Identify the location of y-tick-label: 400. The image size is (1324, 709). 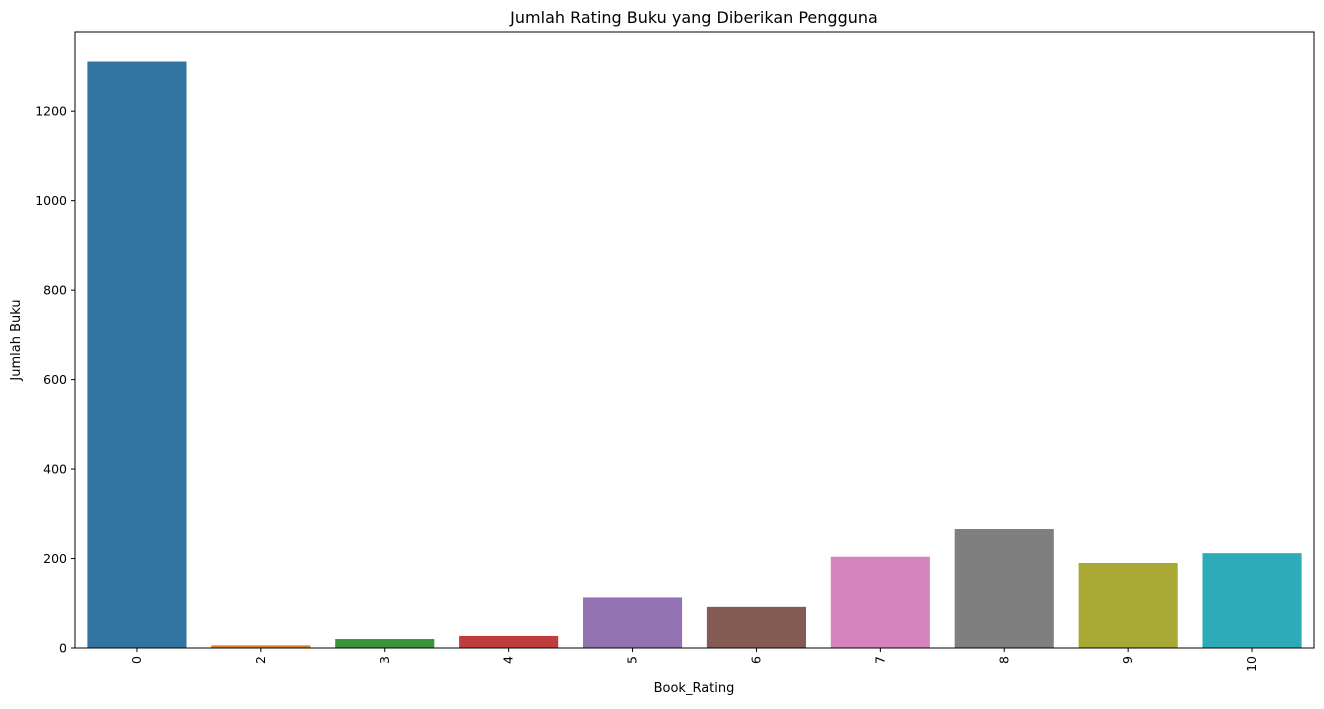
(55, 469).